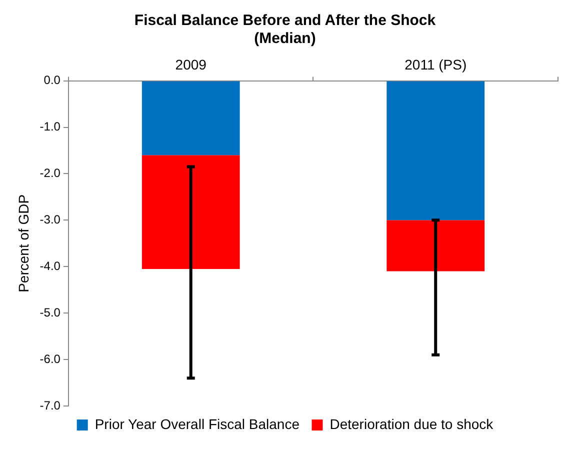 This screenshot has height=450, width=578. I want to click on y-tick-label: -5.0, so click(50, 312).